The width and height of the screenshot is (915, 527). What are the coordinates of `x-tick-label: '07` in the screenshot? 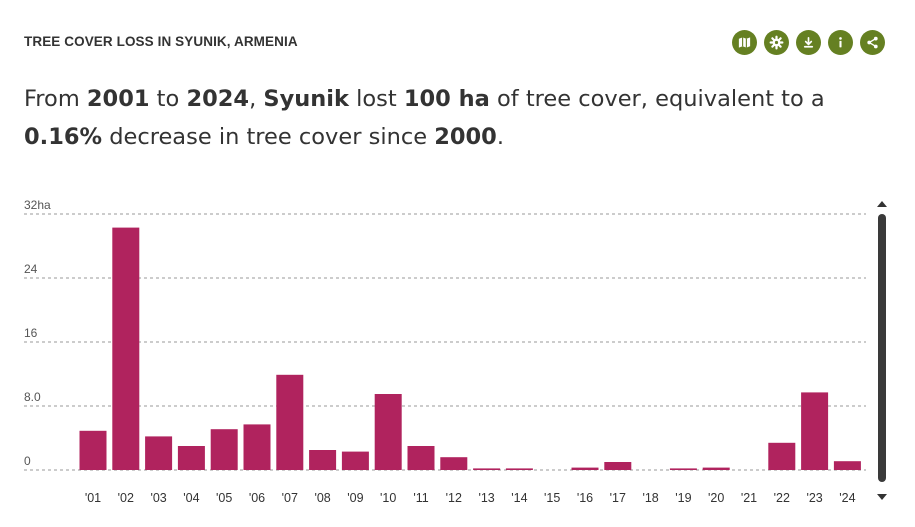 It's located at (290, 498).